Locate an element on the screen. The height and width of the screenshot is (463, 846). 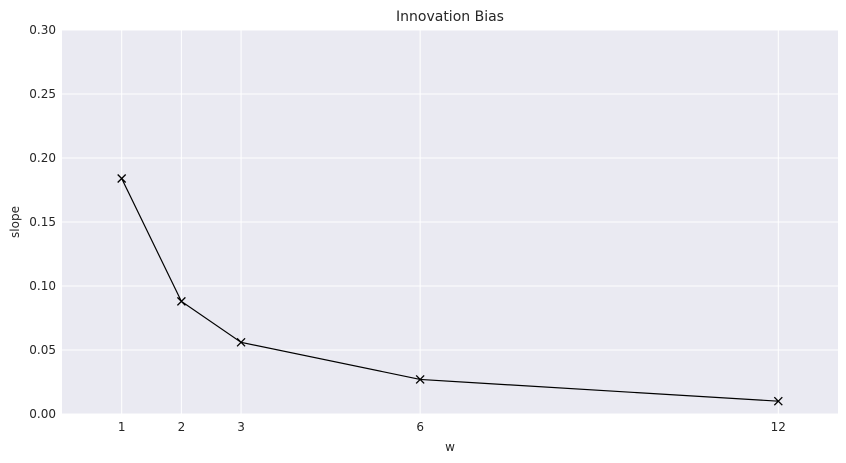
y-axis-label: slope is located at coordinates (15, 222).